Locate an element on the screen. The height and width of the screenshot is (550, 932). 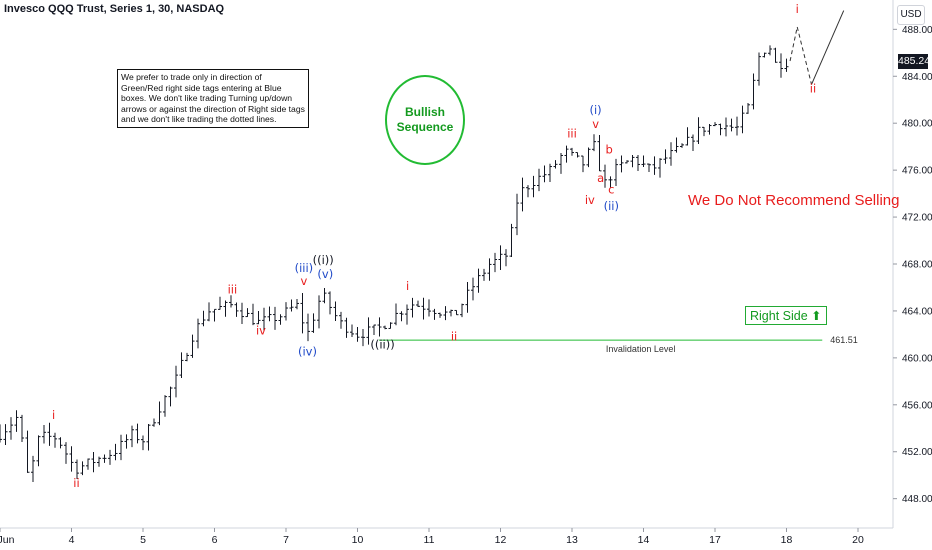
invalidation-value: 461.51 is located at coordinates (844, 340).